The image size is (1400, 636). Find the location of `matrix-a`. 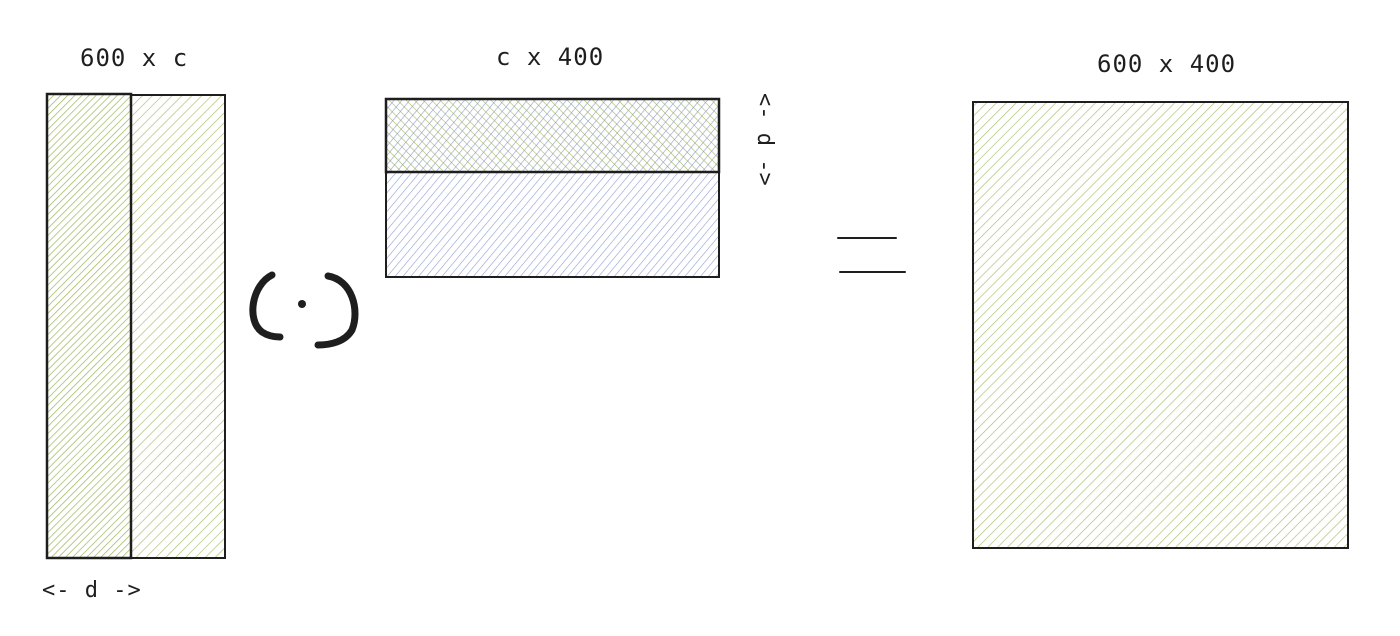

matrix-a is located at coordinates (135, 326).